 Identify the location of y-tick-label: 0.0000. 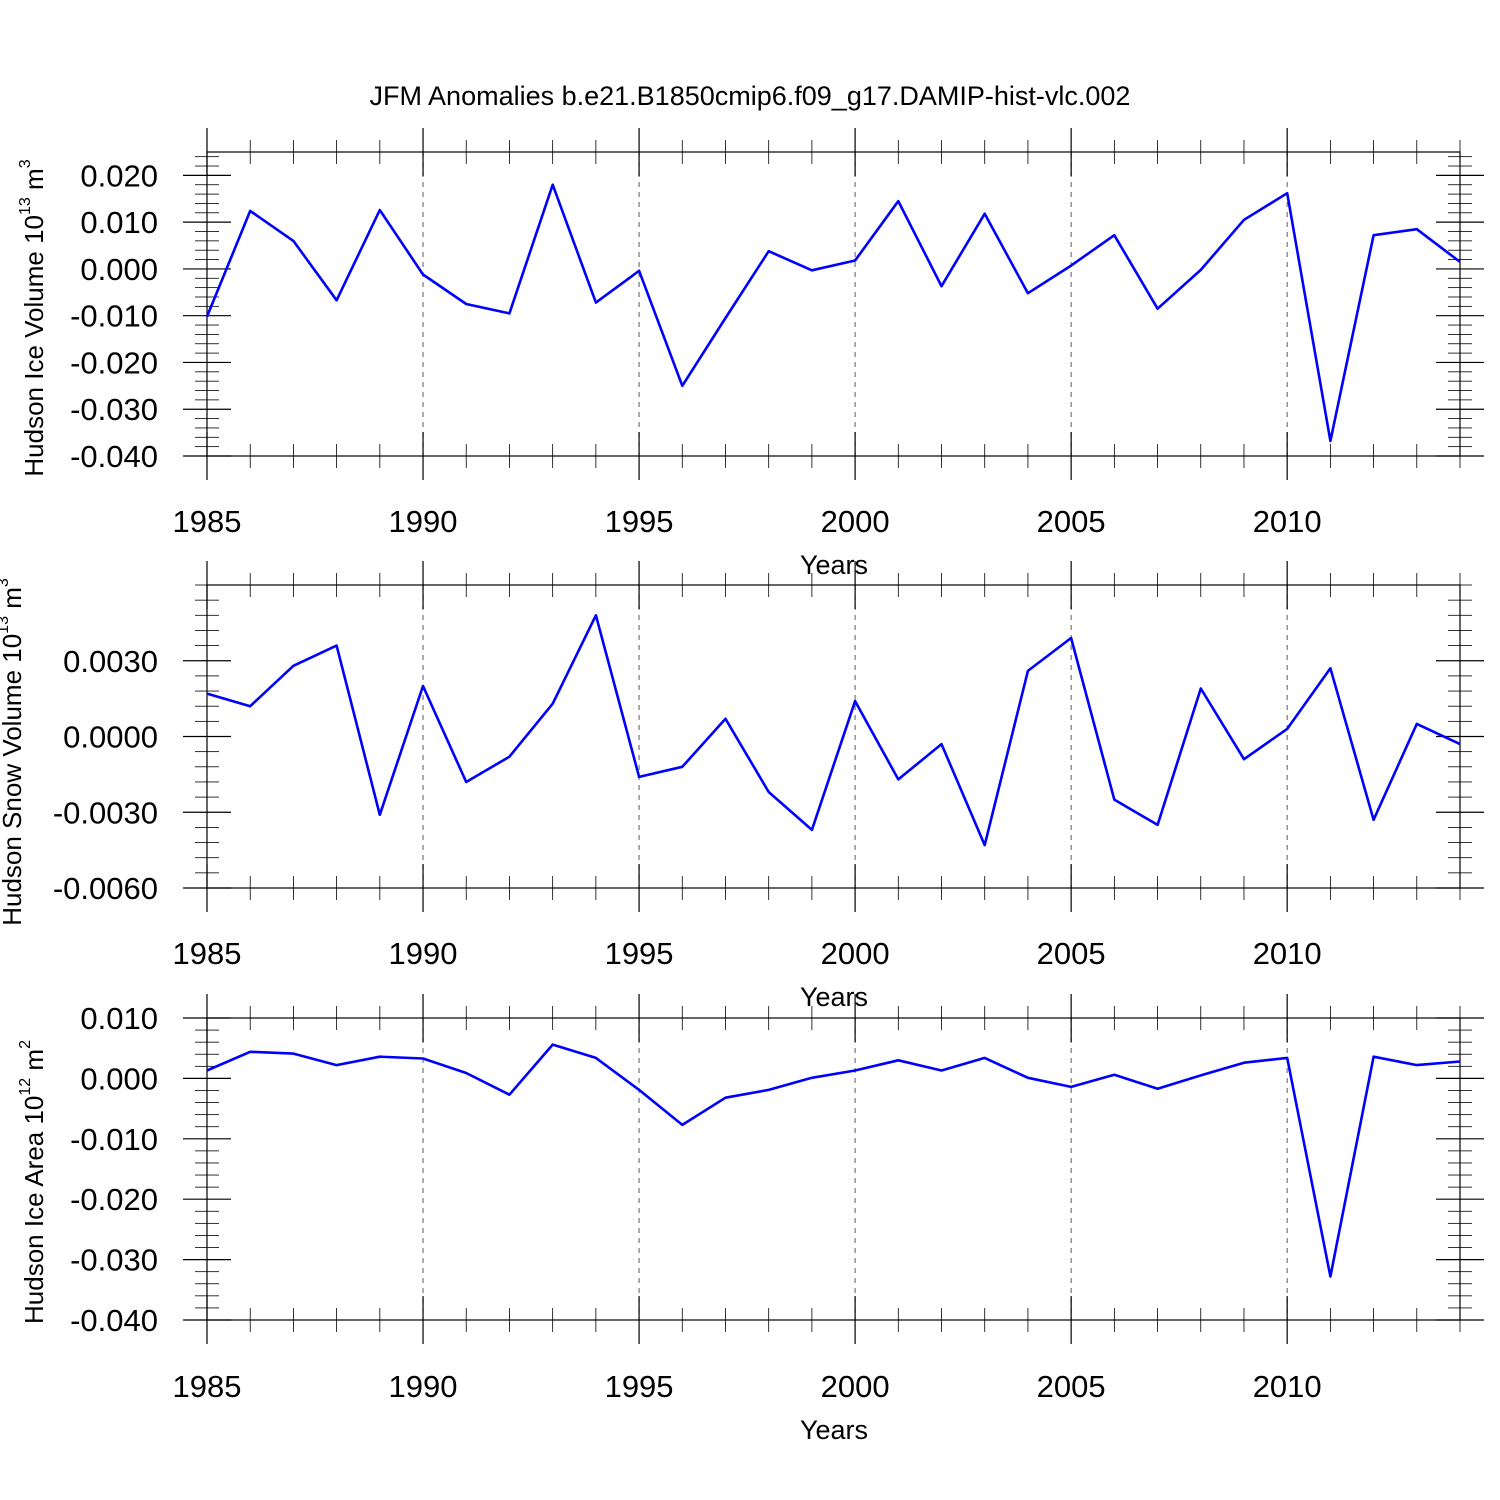
(110, 737).